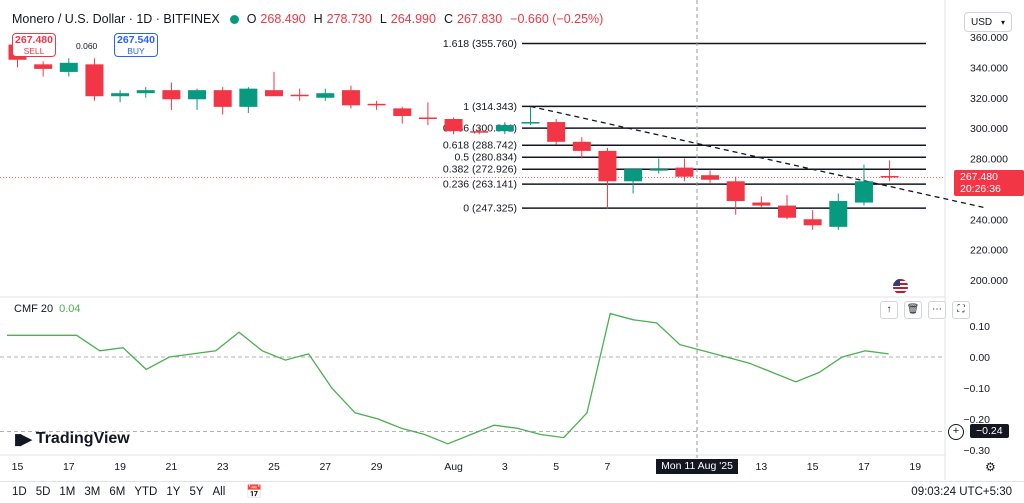 This screenshot has height=503, width=1024. I want to click on more-icon: ⋯, so click(937, 310).